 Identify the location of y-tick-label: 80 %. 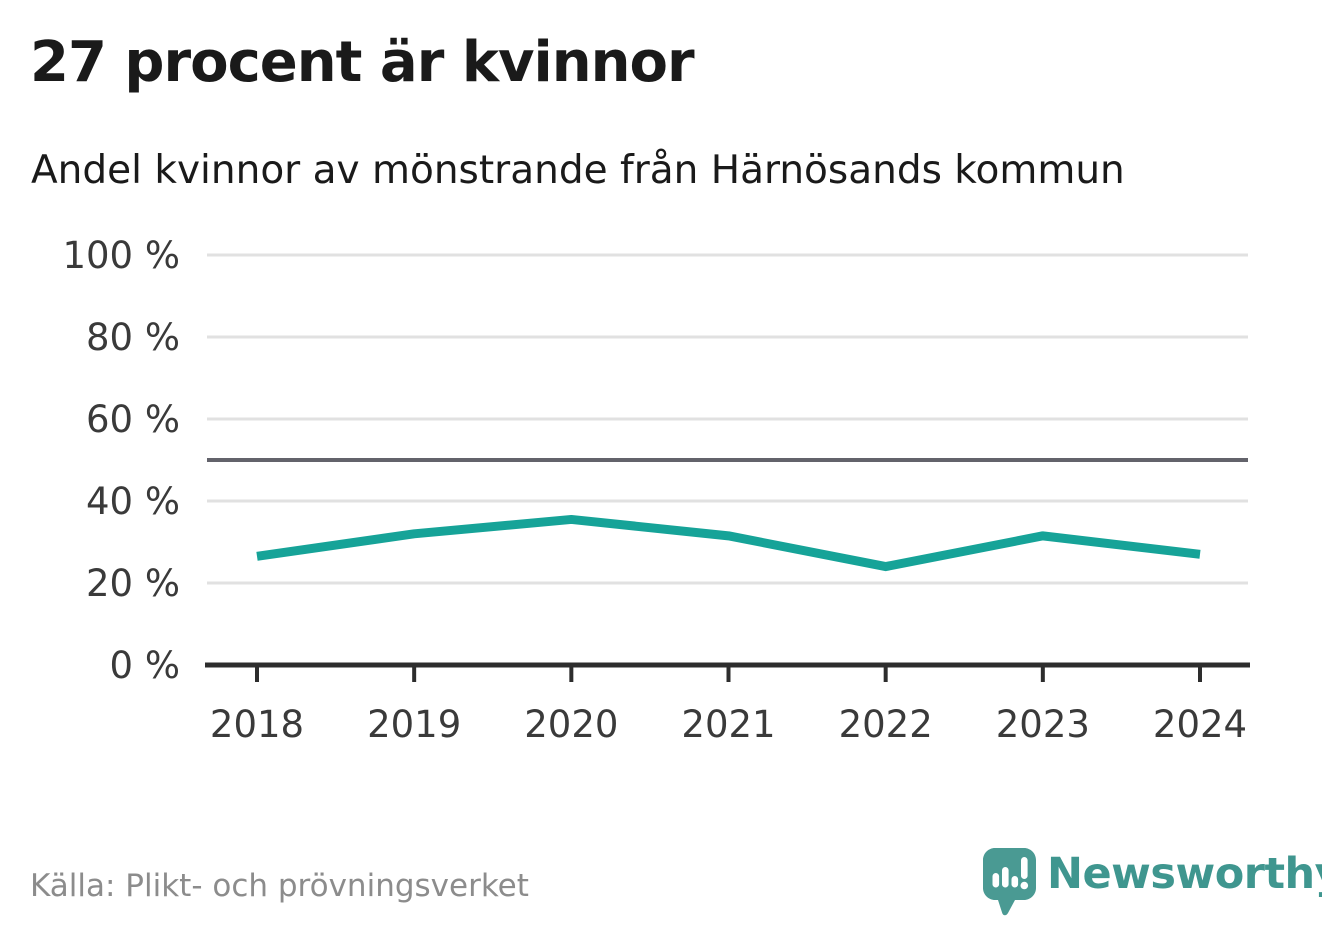
(133, 337).